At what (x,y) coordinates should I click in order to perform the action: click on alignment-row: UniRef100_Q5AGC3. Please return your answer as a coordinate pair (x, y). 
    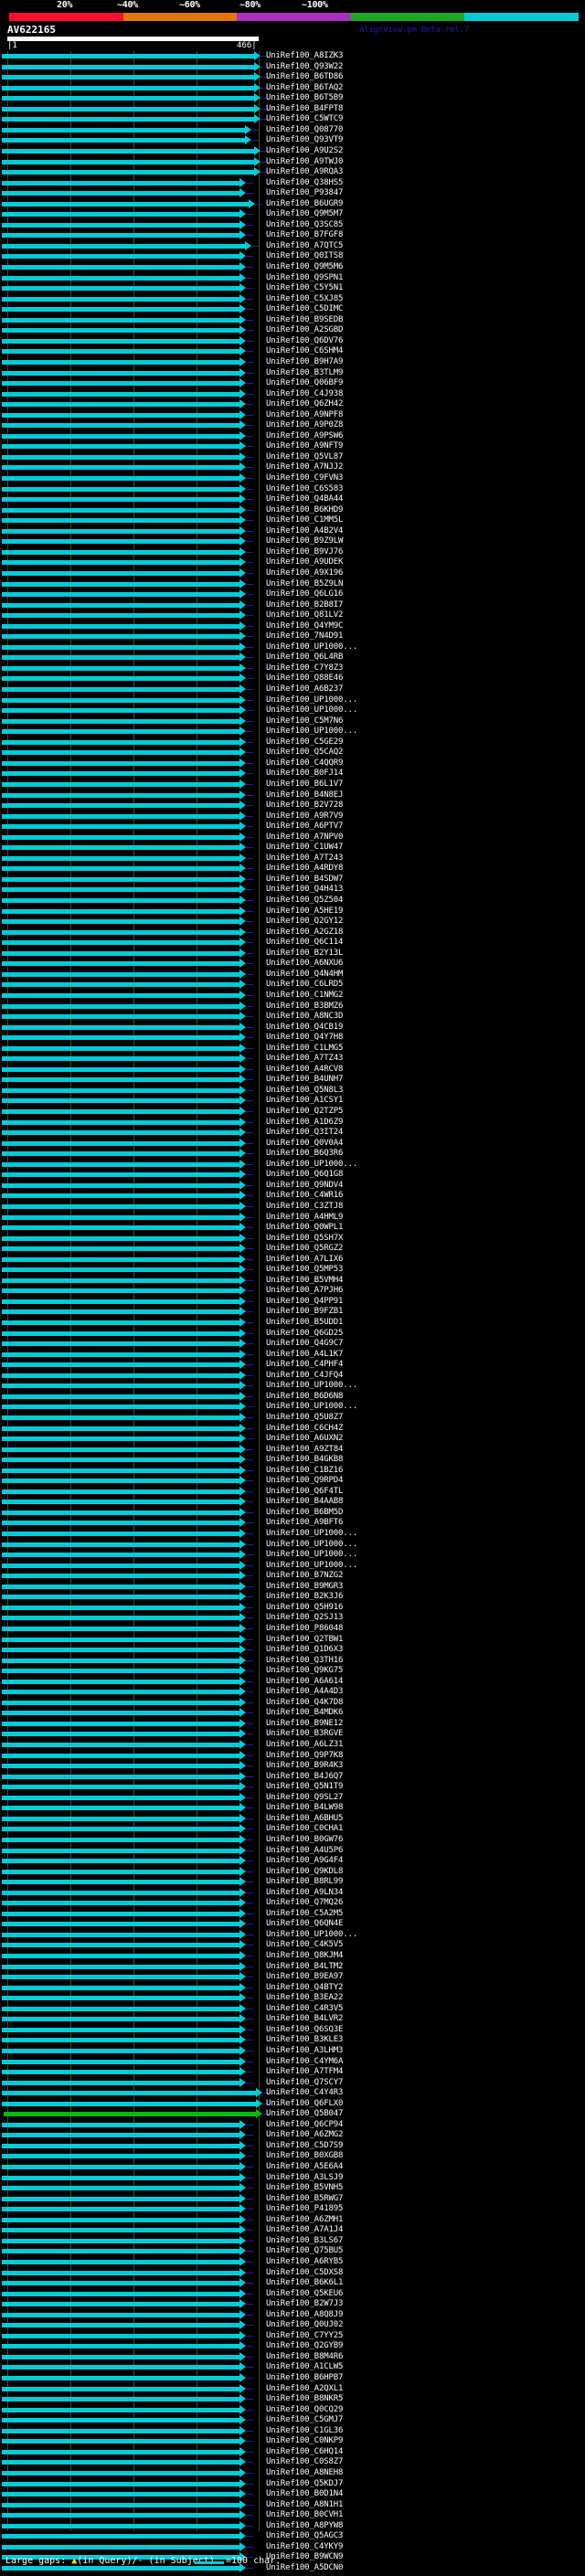
    Looking at the image, I should click on (293, 2536).